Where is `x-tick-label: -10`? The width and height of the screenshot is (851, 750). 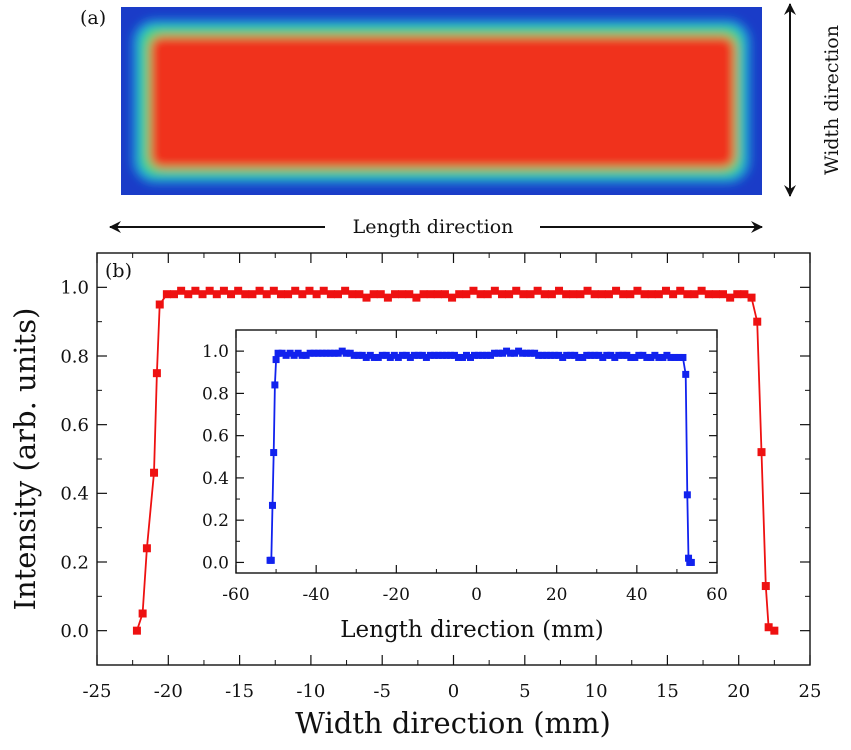 x-tick-label: -10 is located at coordinates (310, 691).